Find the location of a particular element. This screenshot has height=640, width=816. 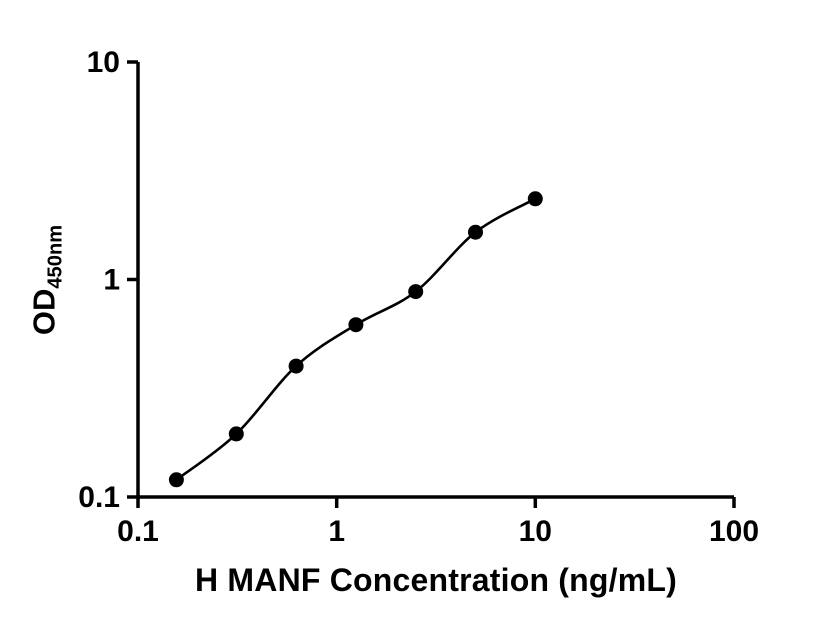

y-tick-label: 1 is located at coordinates (111, 280).